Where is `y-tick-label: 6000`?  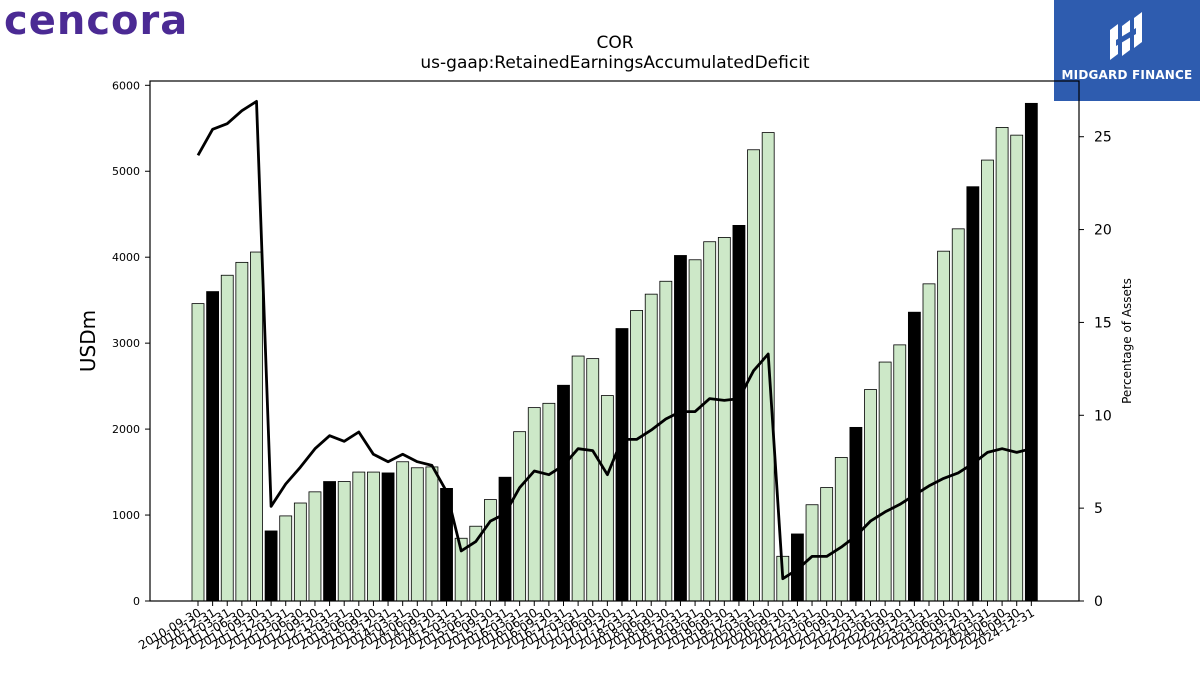 y-tick-label: 6000 is located at coordinates (126, 85).